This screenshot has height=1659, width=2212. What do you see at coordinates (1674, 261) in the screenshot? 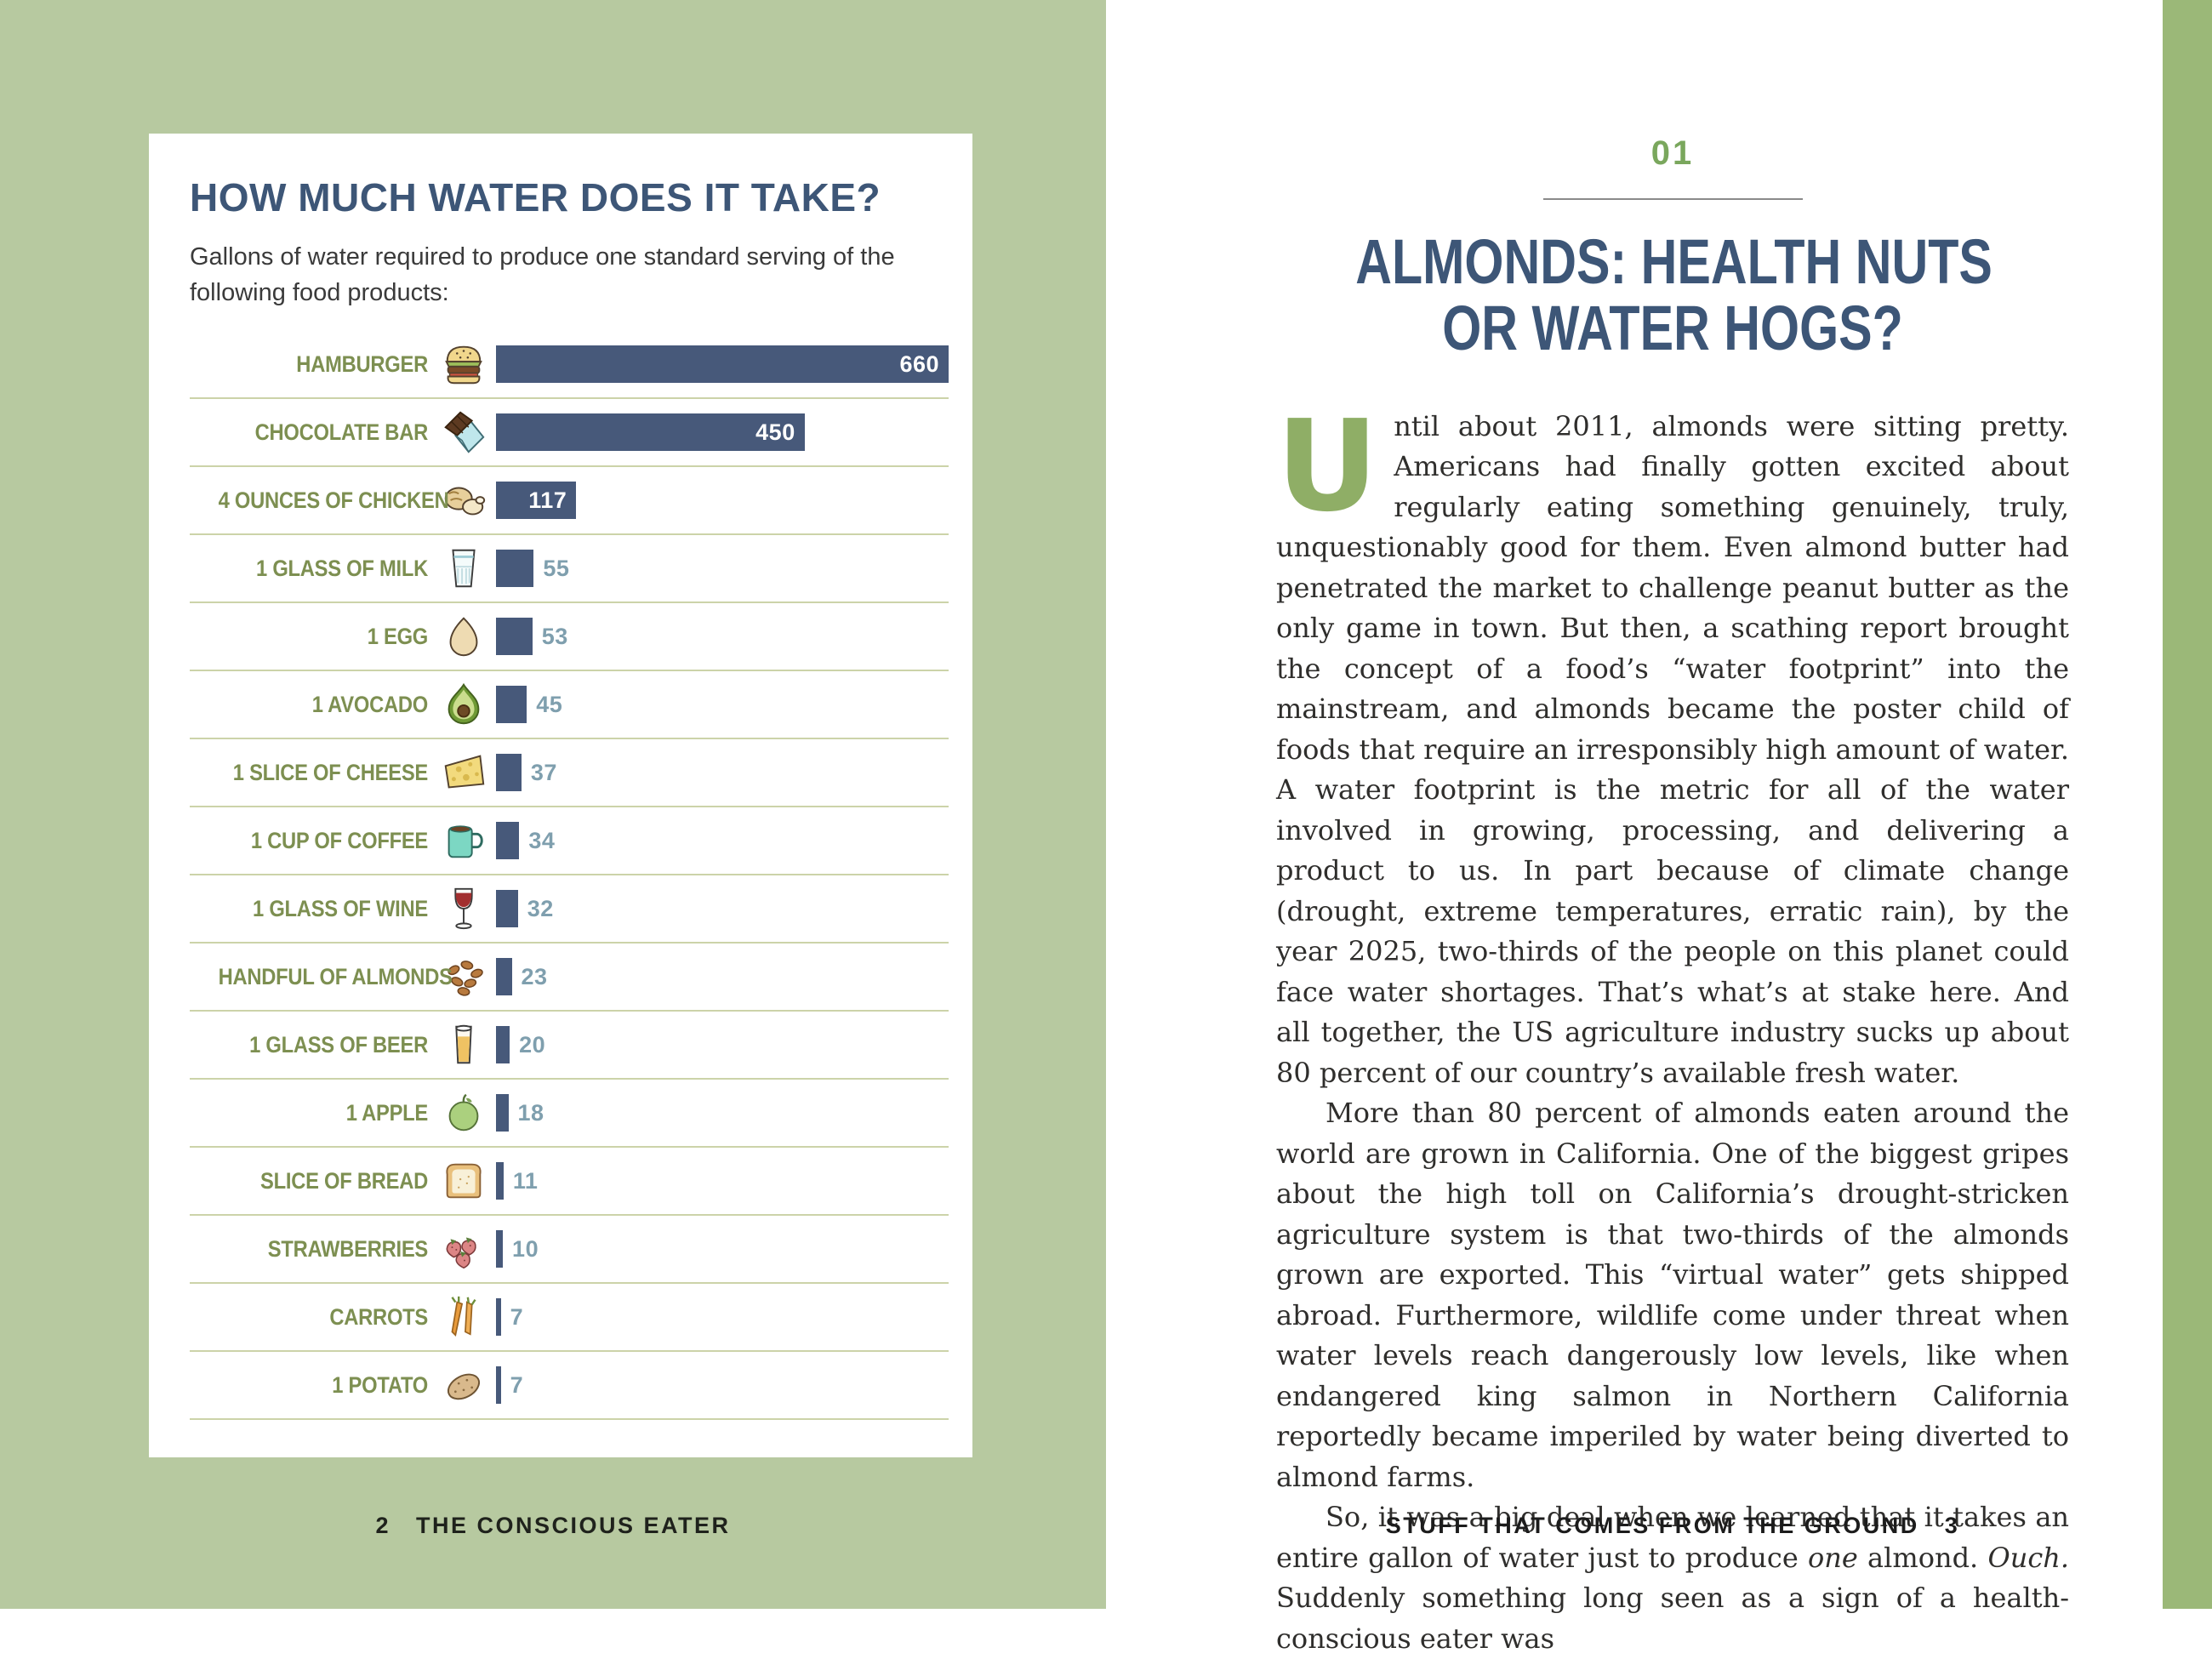
I see `chapter-title-line-1: ALMONDS: HEALTH NUTS` at bounding box center [1674, 261].